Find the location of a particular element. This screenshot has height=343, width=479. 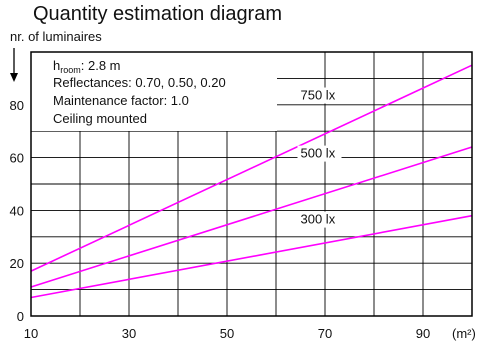

x-tick-label: 90 is located at coordinates (423, 333).